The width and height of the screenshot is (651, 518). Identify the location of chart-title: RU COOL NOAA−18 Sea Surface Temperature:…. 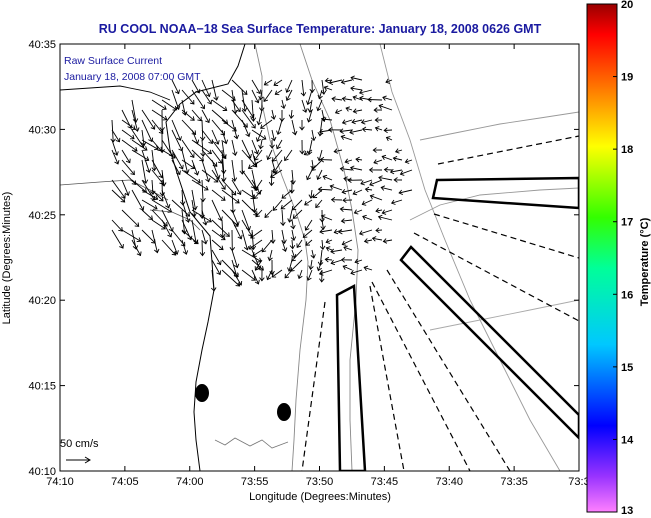
(320, 29).